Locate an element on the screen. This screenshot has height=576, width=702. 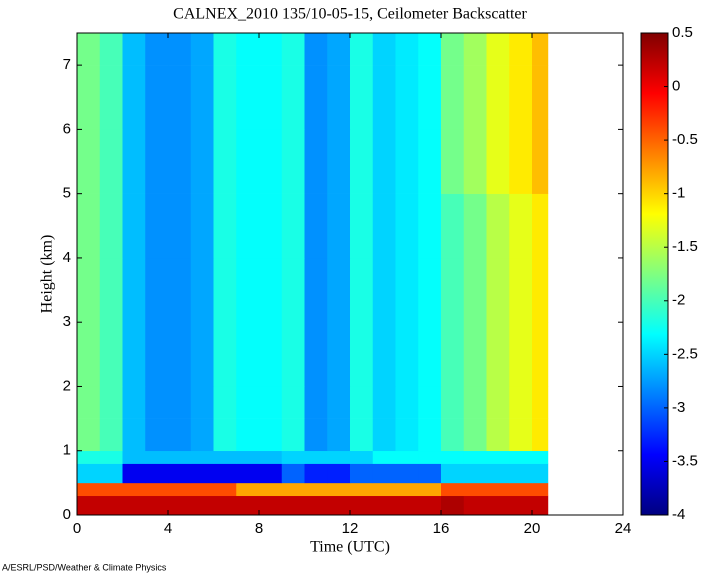
x-tick-label: 12 is located at coordinates (350, 528).